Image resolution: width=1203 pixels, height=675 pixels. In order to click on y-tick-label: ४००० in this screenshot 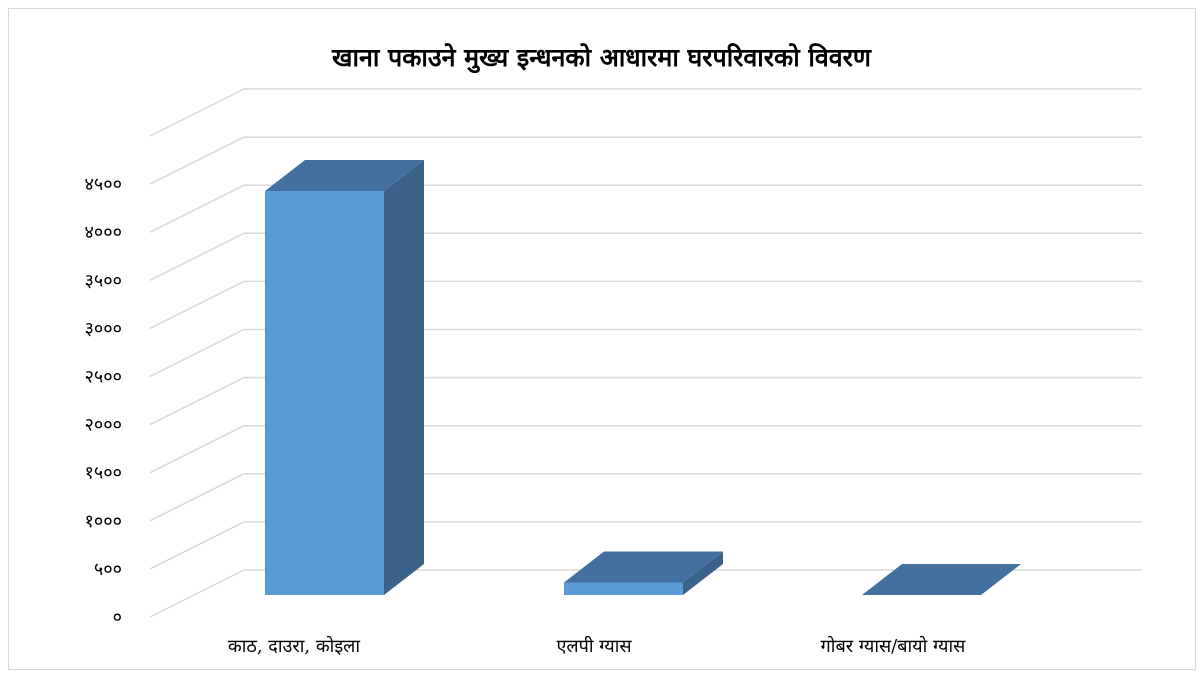, I will do `click(103, 232)`.